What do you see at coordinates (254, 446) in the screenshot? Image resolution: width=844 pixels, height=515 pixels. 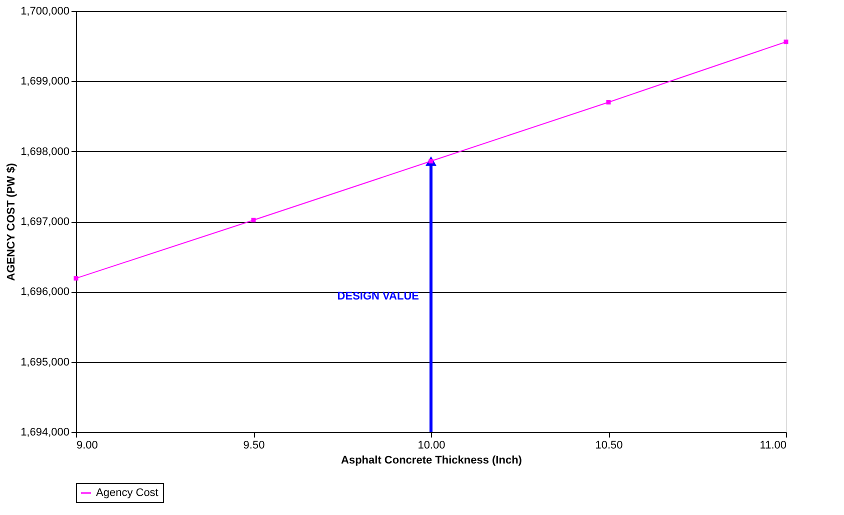 I see `x-tick-label: 9.50` at bounding box center [254, 446].